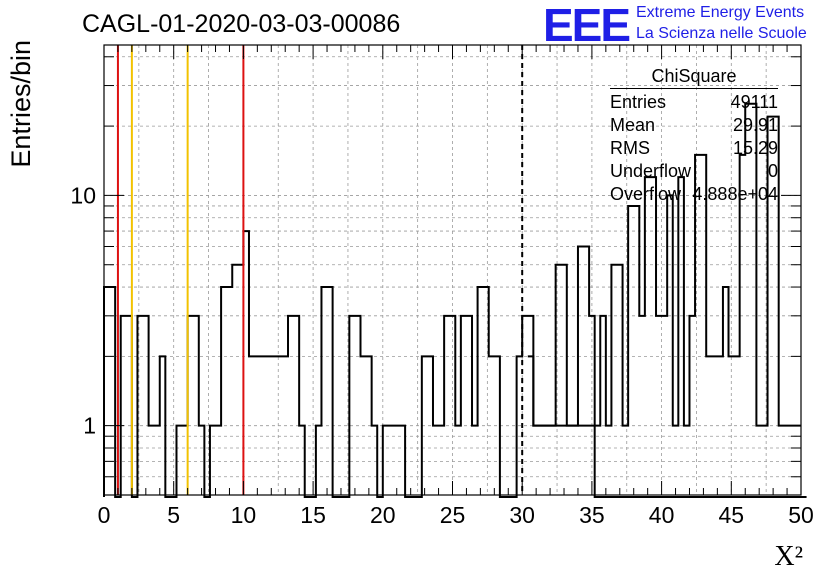 The width and height of the screenshot is (836, 572). Describe the element at coordinates (83, 310) in the screenshot. I see `y-tick-labels: 1 10` at that location.